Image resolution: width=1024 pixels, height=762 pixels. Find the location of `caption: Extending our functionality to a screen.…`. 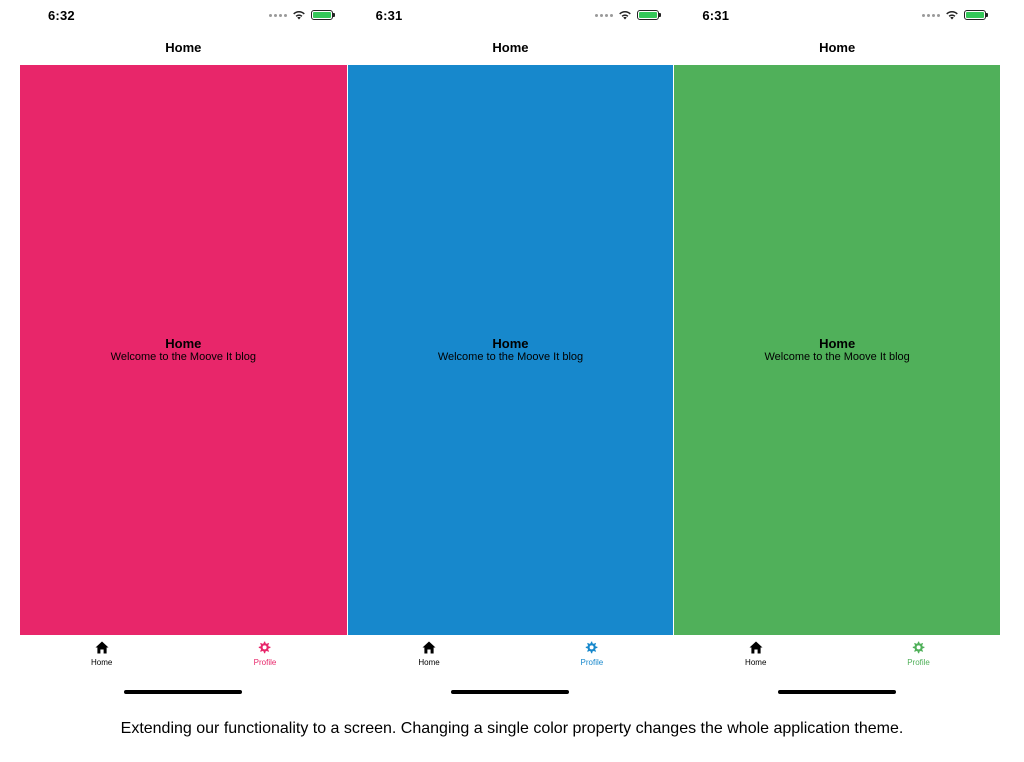

caption: Extending our functionality to a screen.… is located at coordinates (512, 728).